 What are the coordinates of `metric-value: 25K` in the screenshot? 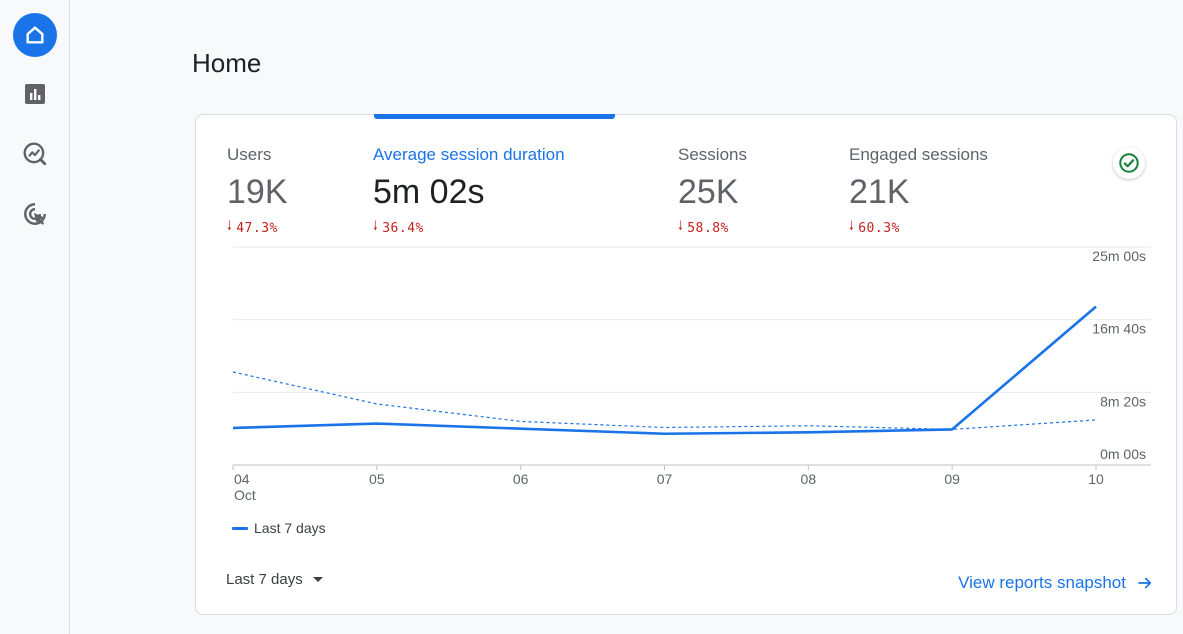 It's located at (708, 192).